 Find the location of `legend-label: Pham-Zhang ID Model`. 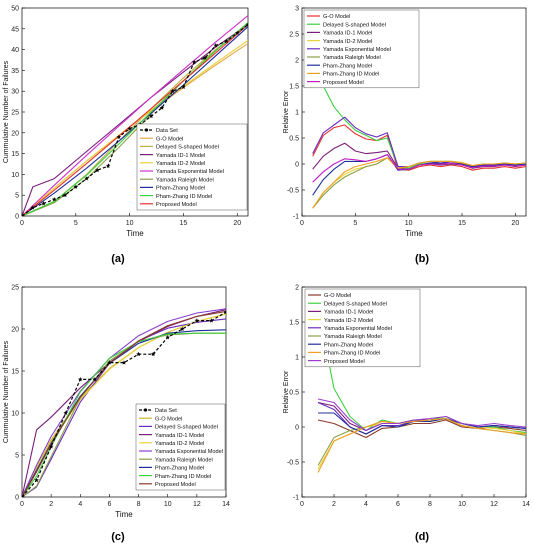

legend-label: Pham-Zhang ID Model is located at coordinates (352, 354).